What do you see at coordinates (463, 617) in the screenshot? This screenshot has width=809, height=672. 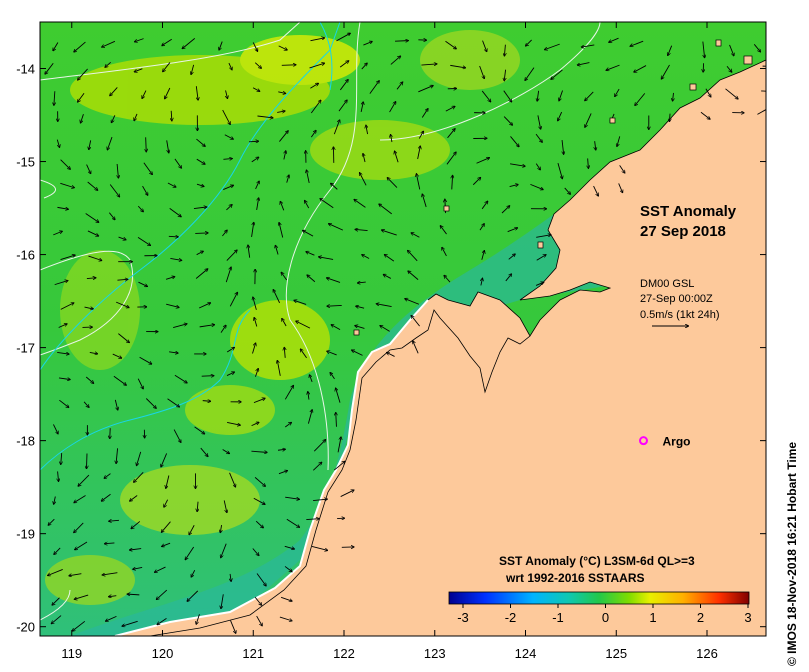 I see `colorbar-tick-label: -3` at bounding box center [463, 617].